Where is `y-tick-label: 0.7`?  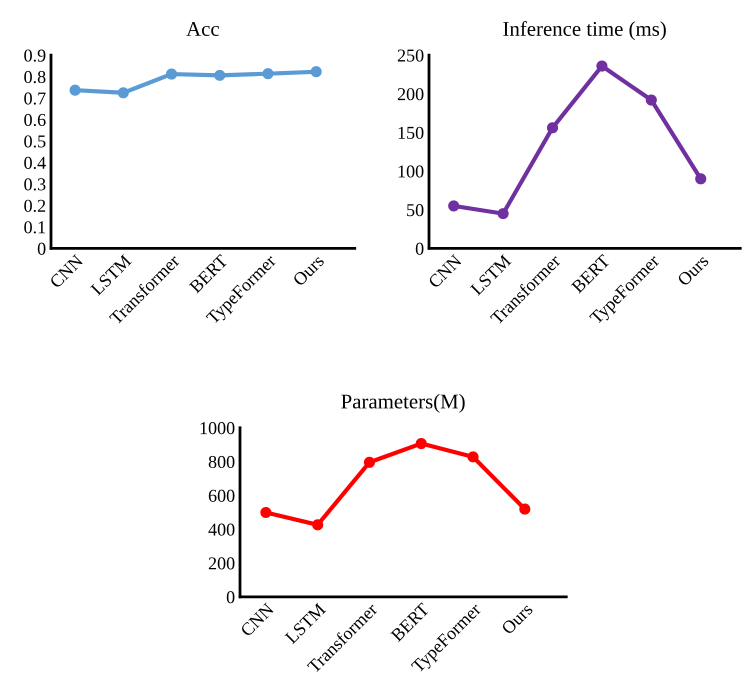 y-tick-label: 0.7 is located at coordinates (35, 98).